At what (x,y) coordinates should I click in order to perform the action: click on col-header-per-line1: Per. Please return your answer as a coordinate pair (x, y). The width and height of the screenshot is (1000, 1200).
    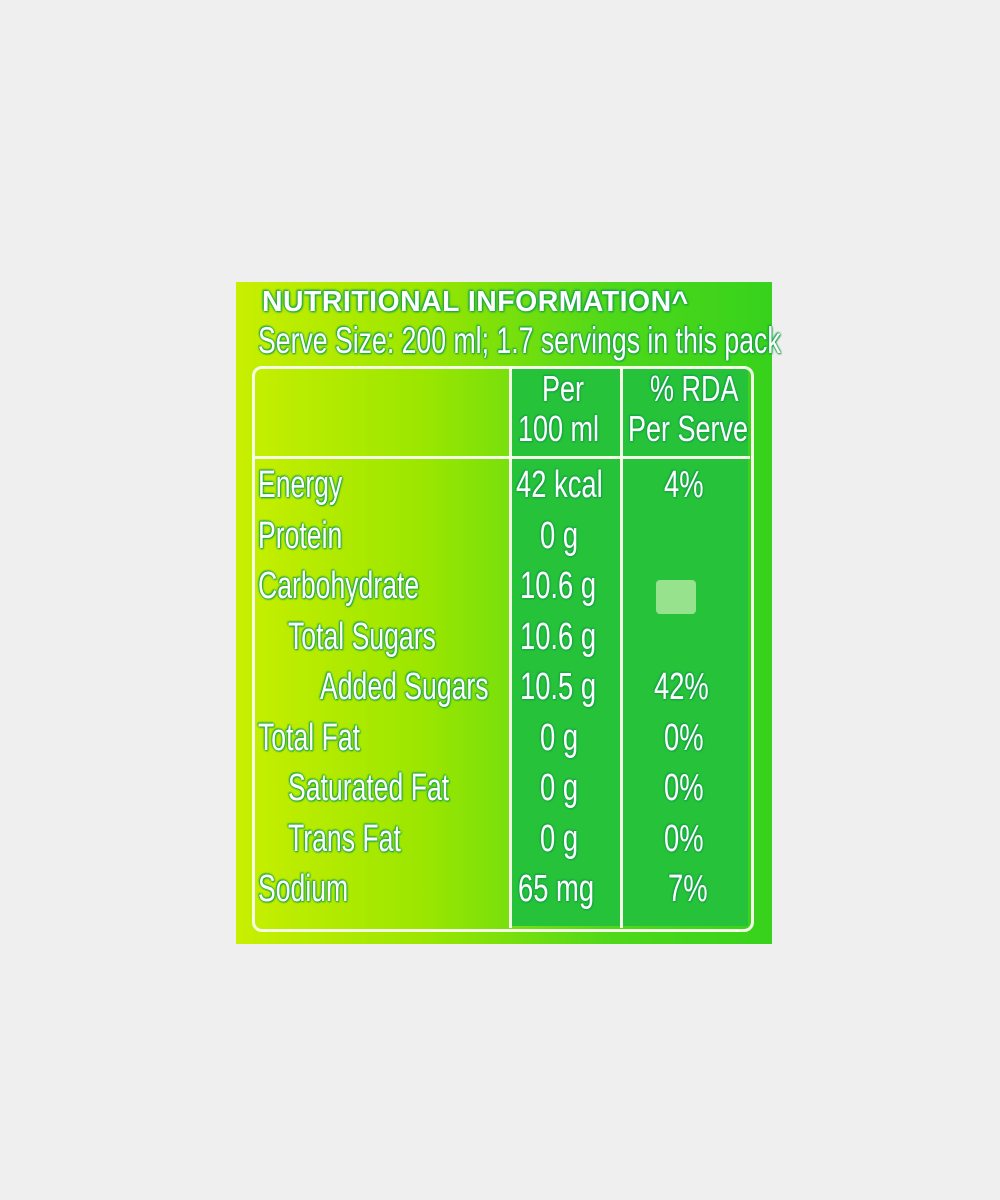
    Looking at the image, I should click on (563, 388).